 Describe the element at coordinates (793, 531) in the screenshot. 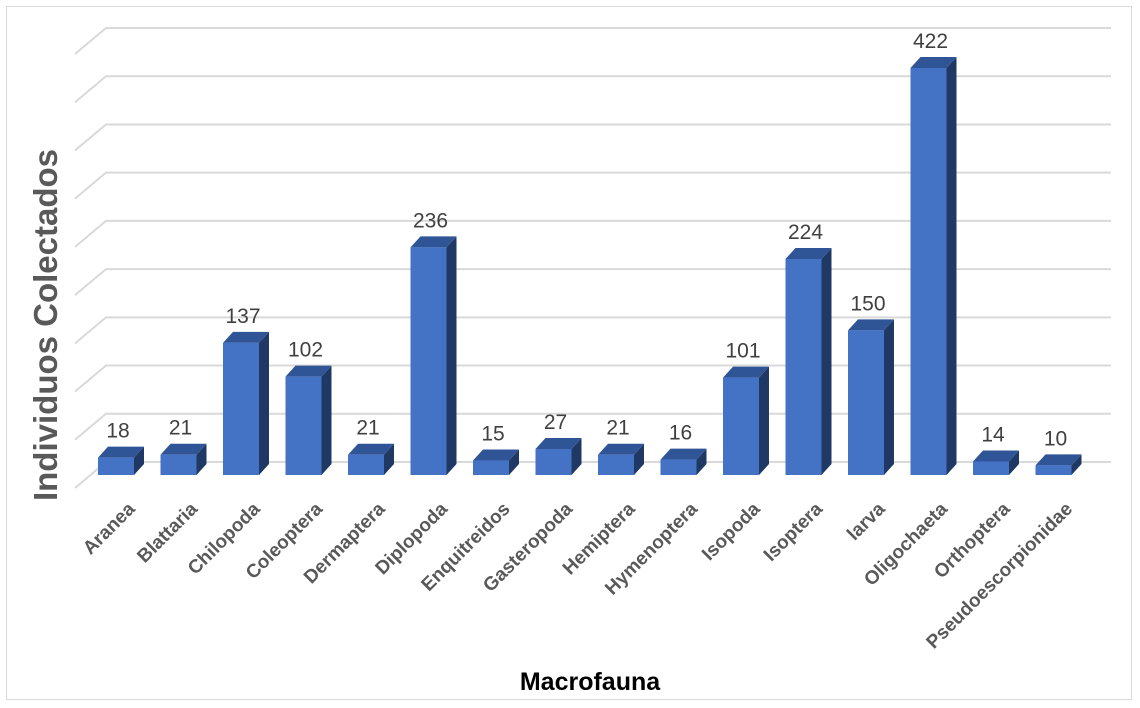

I see `category-label: Isoptera` at that location.